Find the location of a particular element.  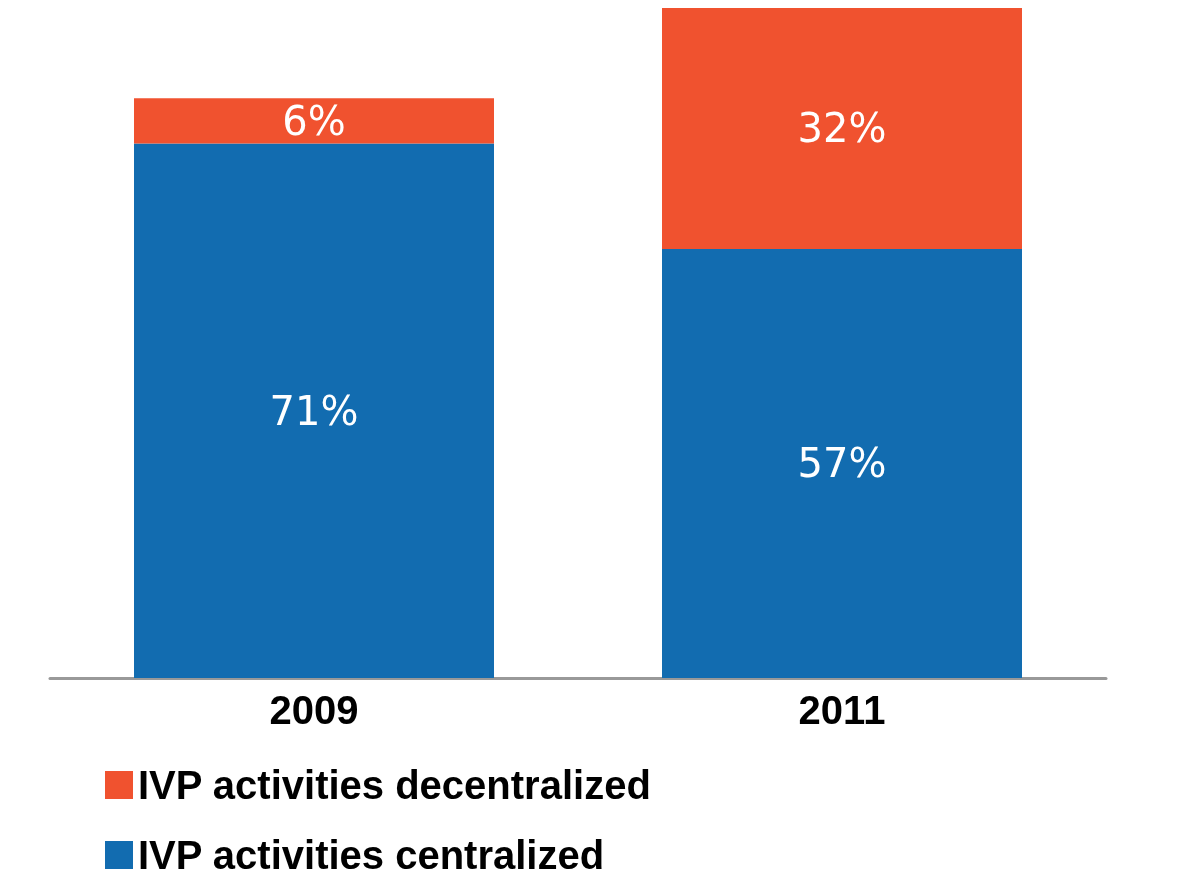

data-label: 6% is located at coordinates (314, 120).